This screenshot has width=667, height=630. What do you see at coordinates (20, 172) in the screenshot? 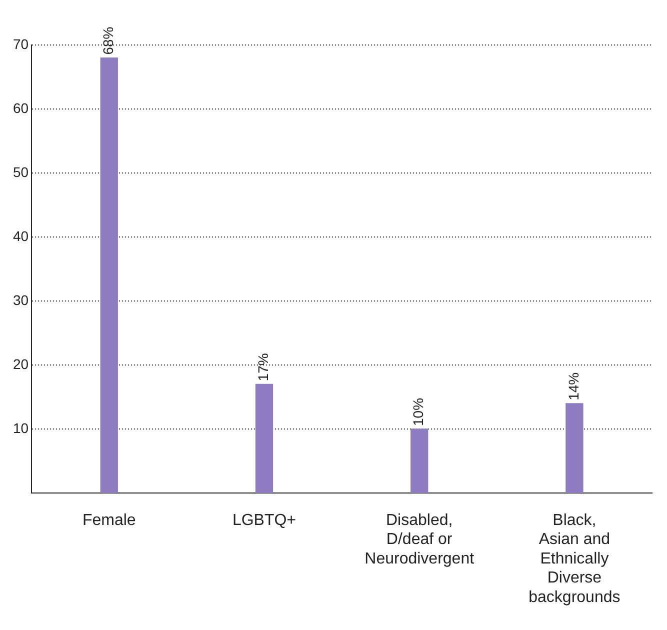
I see `y-tick-label: 50` at bounding box center [20, 172].